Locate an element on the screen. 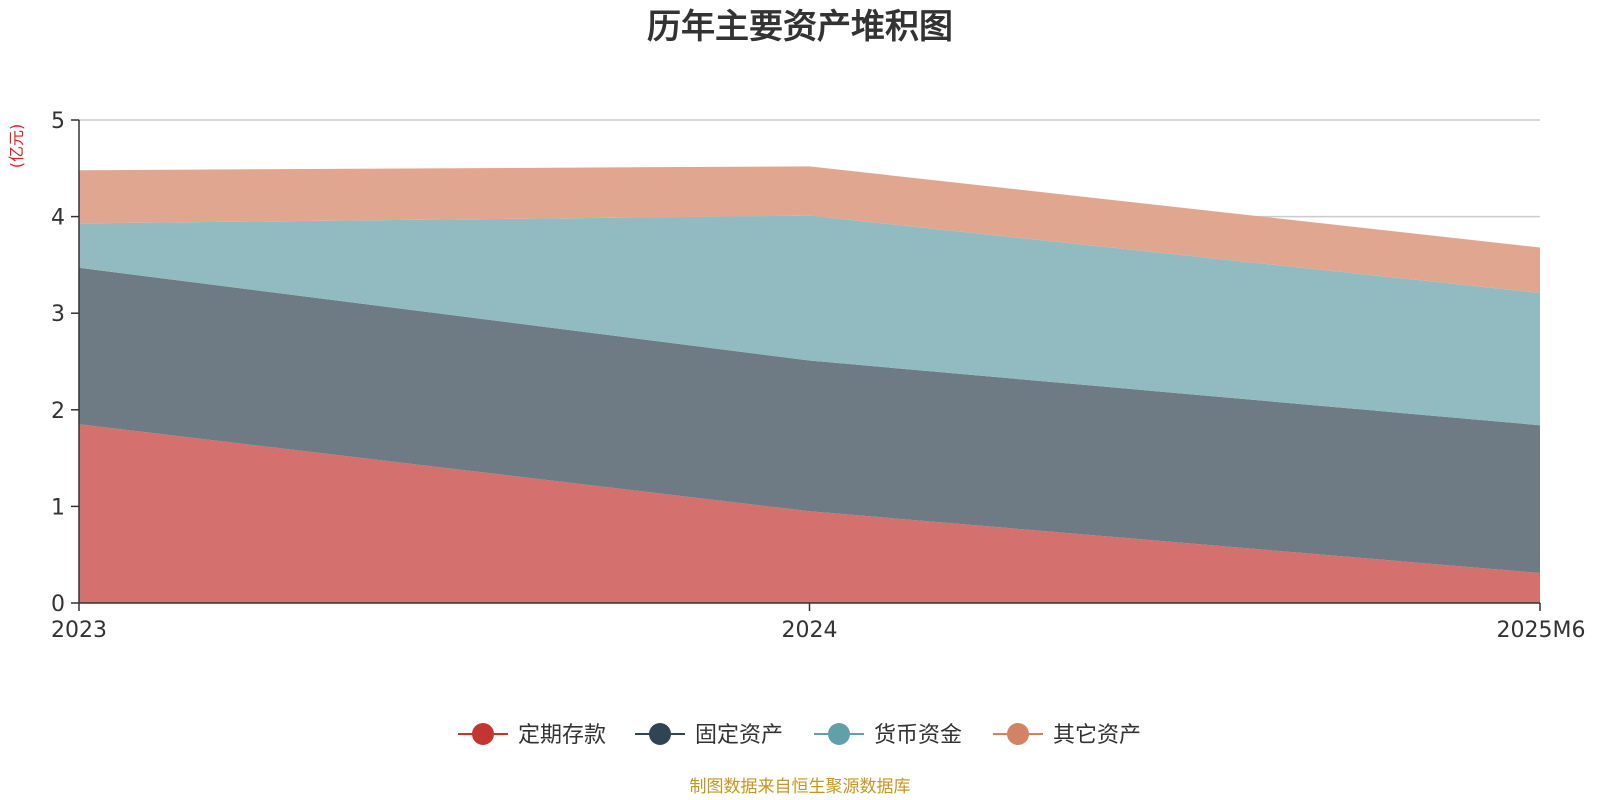  x-tick-label-2: 2025M6 is located at coordinates (1541, 630).